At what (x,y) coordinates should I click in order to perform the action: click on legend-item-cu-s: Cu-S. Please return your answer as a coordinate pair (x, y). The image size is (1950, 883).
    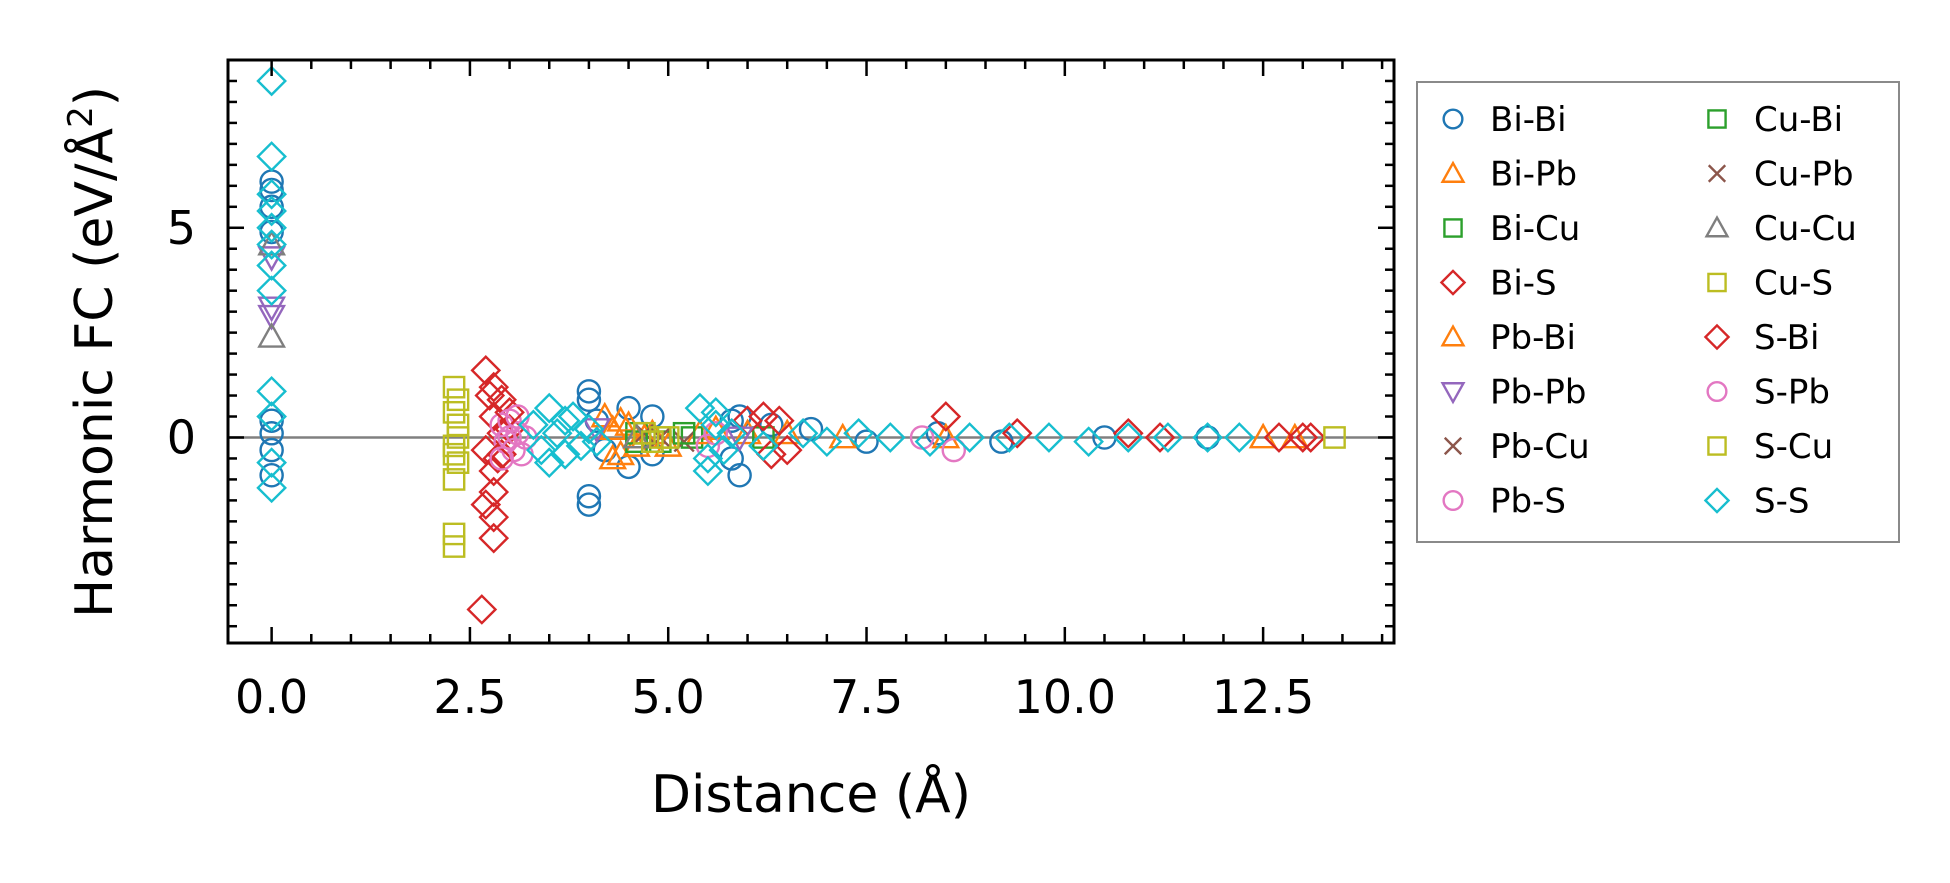
    Looking at the image, I should click on (1770, 284).